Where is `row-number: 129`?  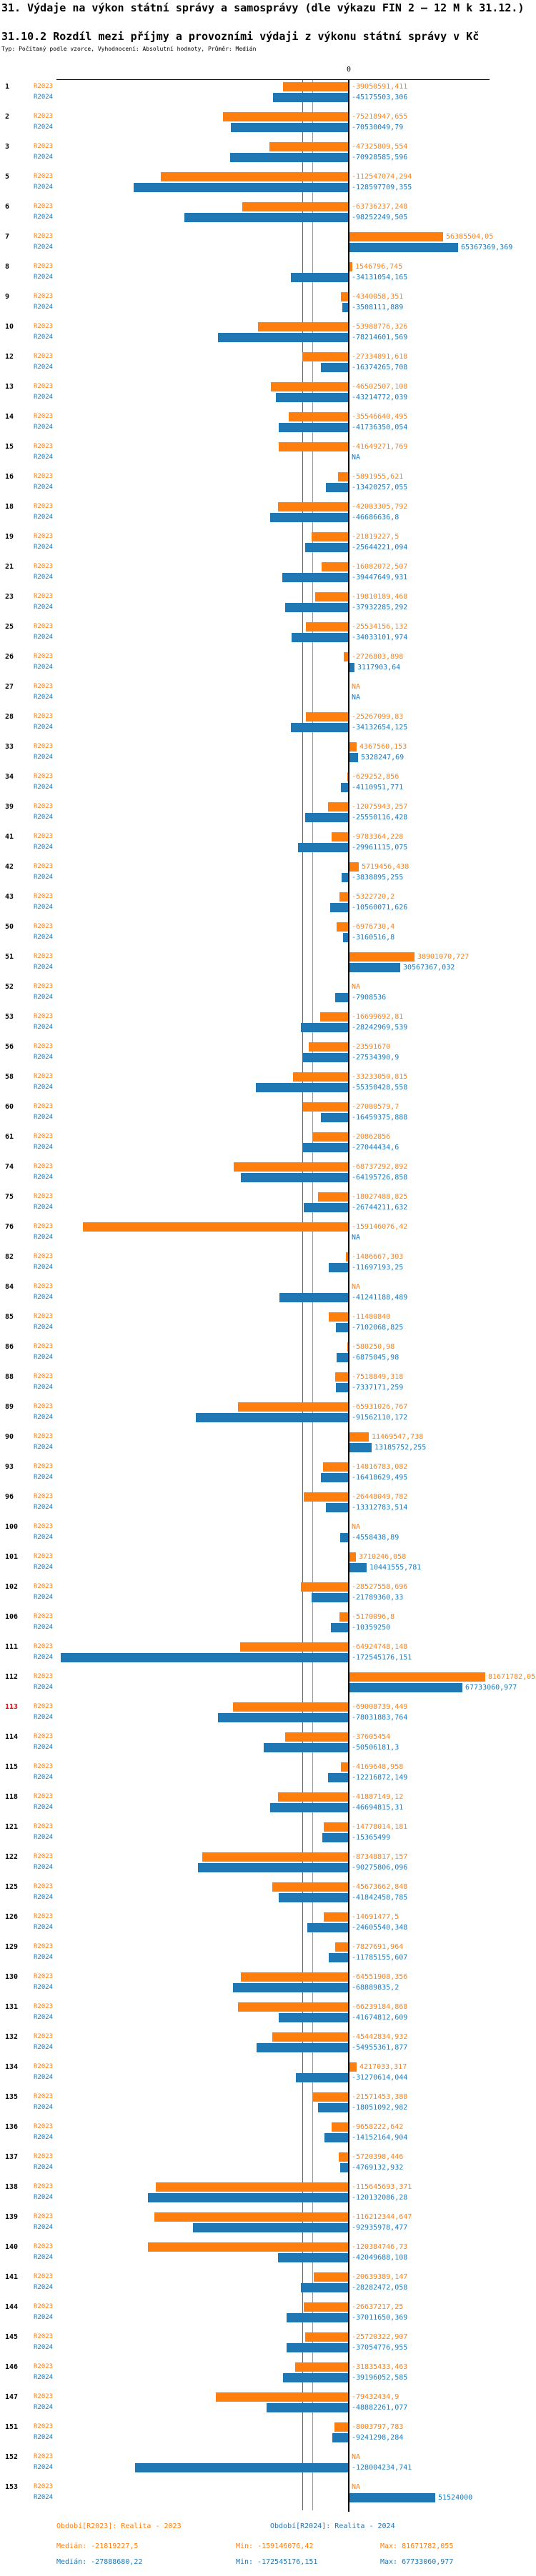
row-number: 129 is located at coordinates (12, 1947).